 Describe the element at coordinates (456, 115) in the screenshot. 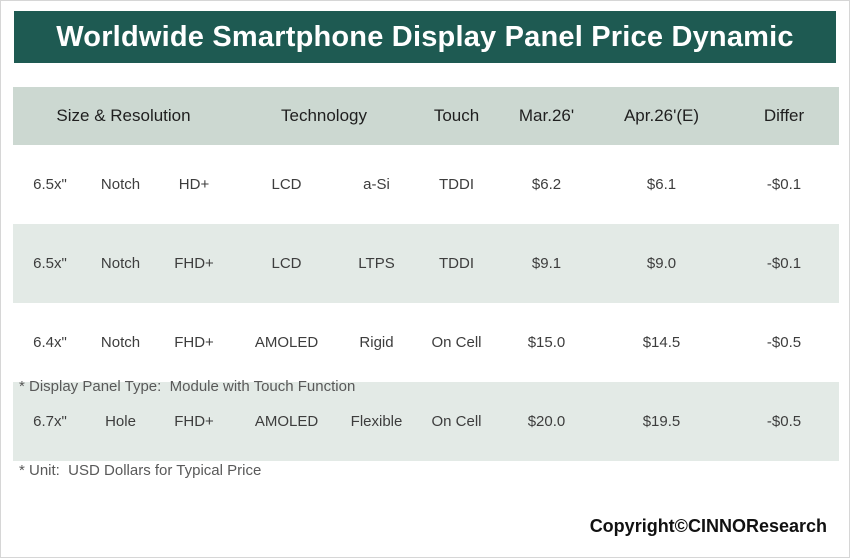

I see `header-touch: Touch` at that location.